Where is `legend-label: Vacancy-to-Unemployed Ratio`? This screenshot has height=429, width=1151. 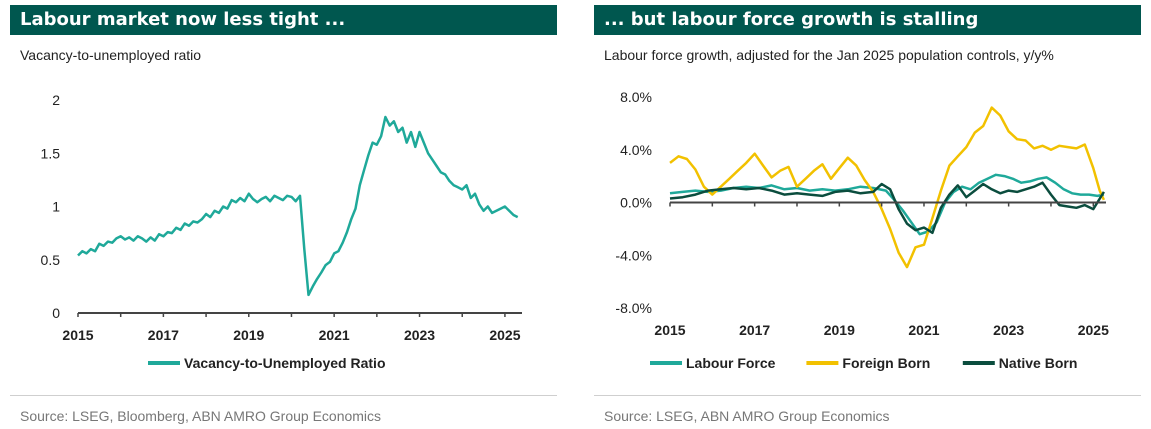
legend-label: Vacancy-to-Unemployed Ratio is located at coordinates (285, 363).